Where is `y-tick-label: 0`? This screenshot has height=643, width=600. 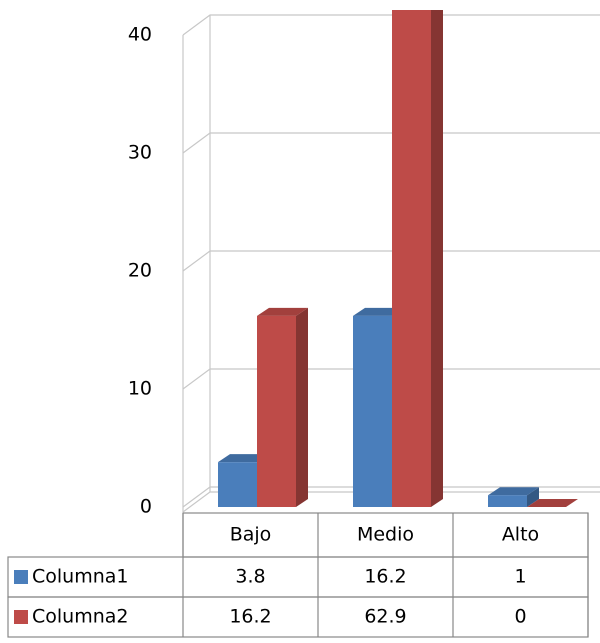 y-tick-label: 0 is located at coordinates (146, 507).